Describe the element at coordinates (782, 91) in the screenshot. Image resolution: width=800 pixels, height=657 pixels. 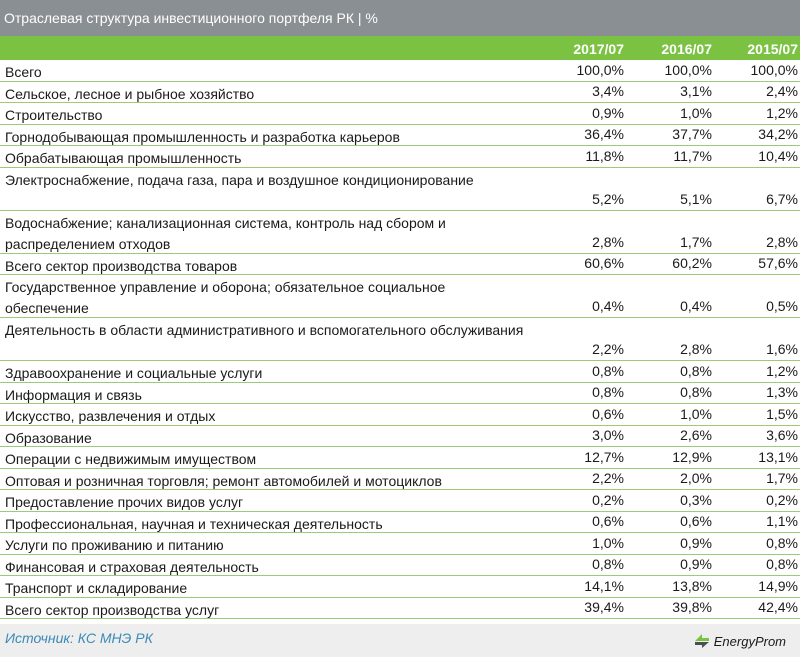
I see `row-value-2015-07: 2,4%` at that location.